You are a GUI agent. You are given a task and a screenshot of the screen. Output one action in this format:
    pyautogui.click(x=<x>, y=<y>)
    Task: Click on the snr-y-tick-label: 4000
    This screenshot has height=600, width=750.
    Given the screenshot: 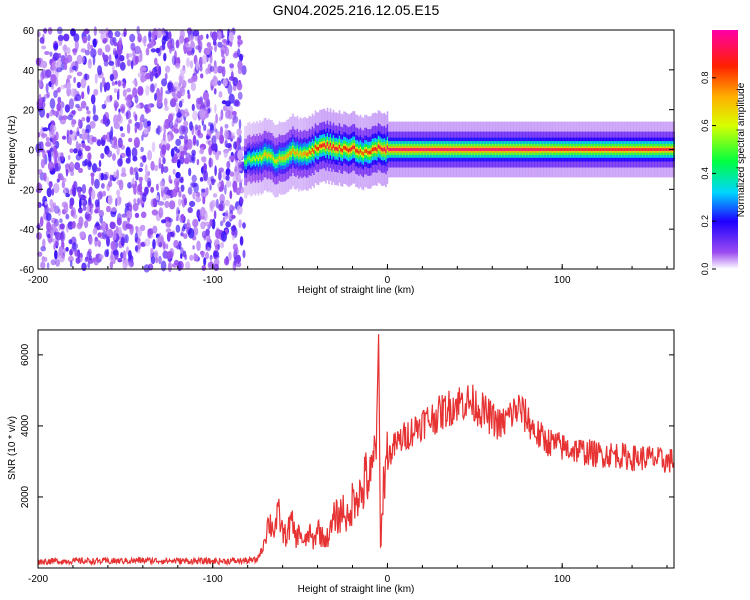 What is the action you would take?
    pyautogui.click(x=25, y=425)
    